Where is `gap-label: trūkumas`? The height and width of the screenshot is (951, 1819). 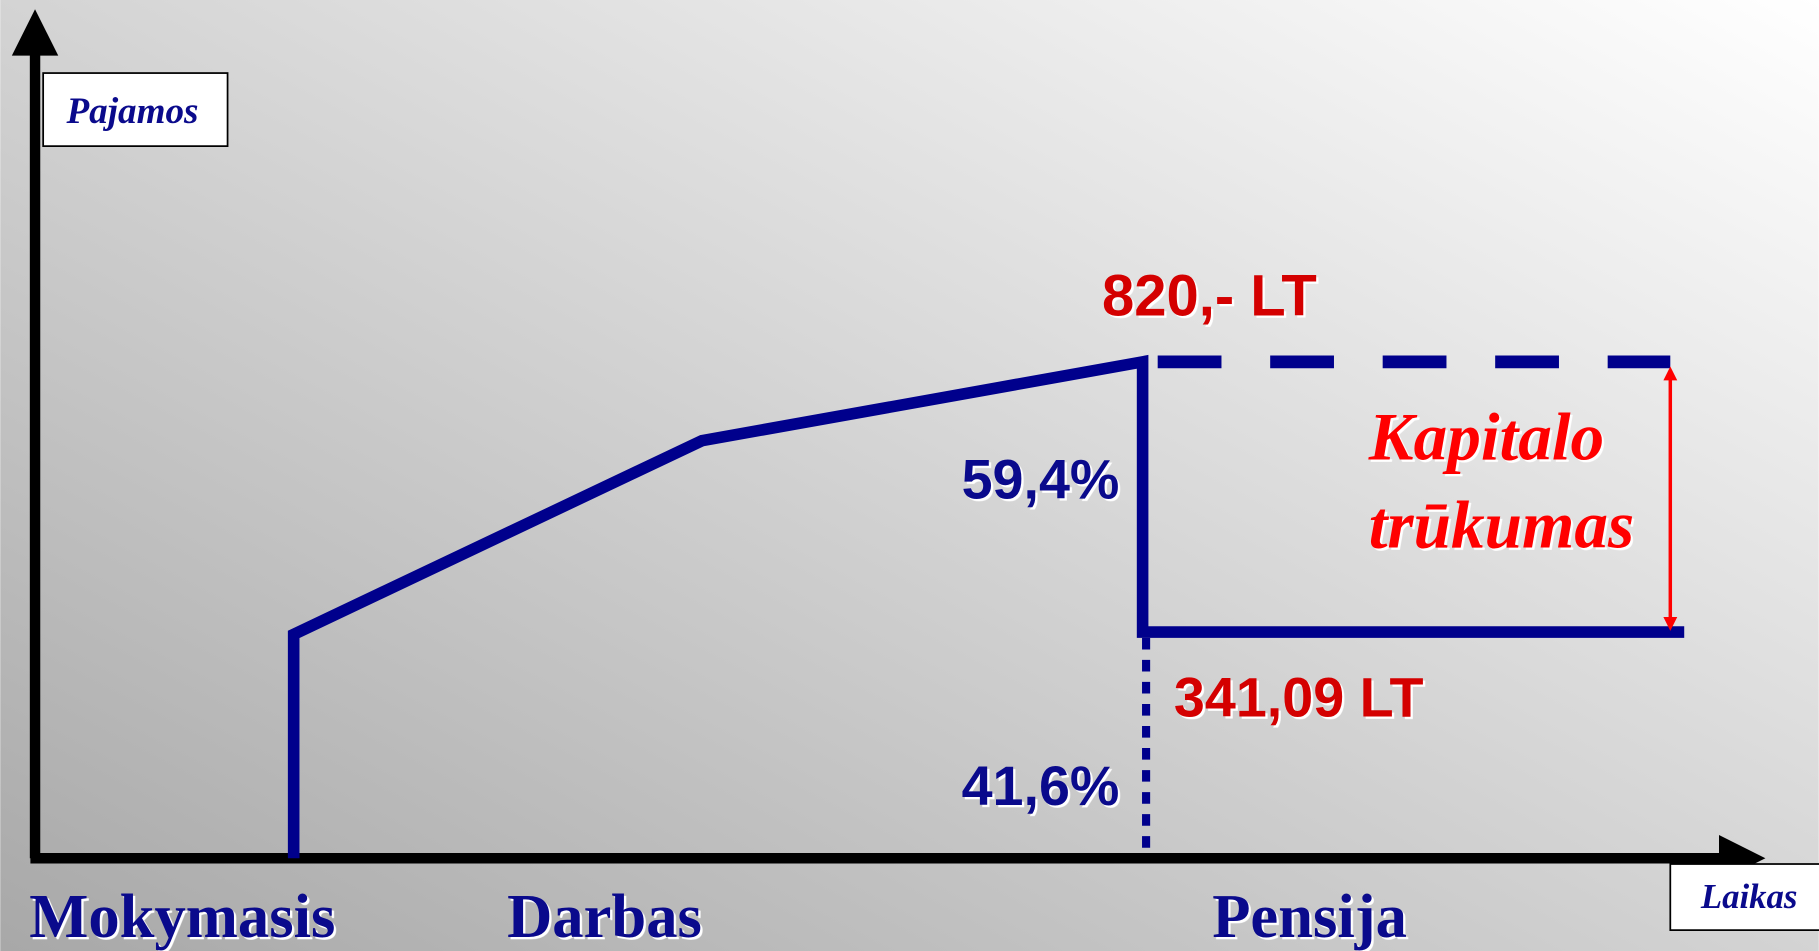 gap-label: trūkumas is located at coordinates (1501, 524).